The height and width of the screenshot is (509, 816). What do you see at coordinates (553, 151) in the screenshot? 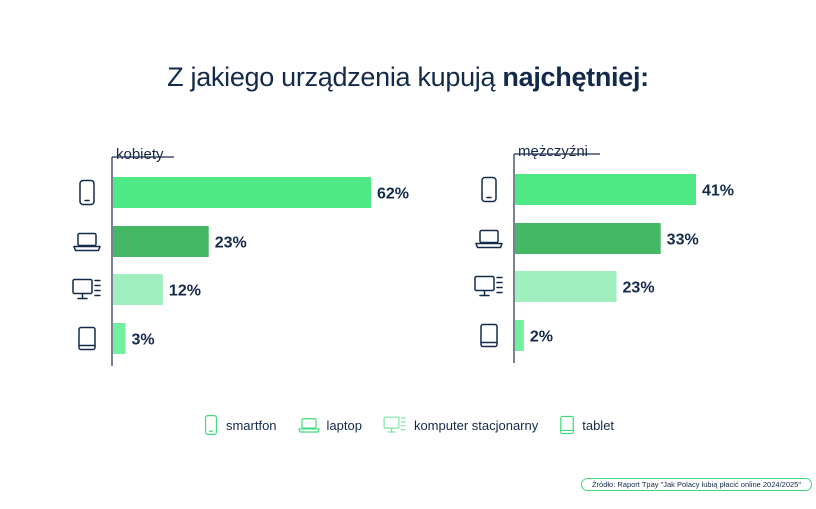
I see `panel-label-mezczyzni: mężczyźni` at bounding box center [553, 151].